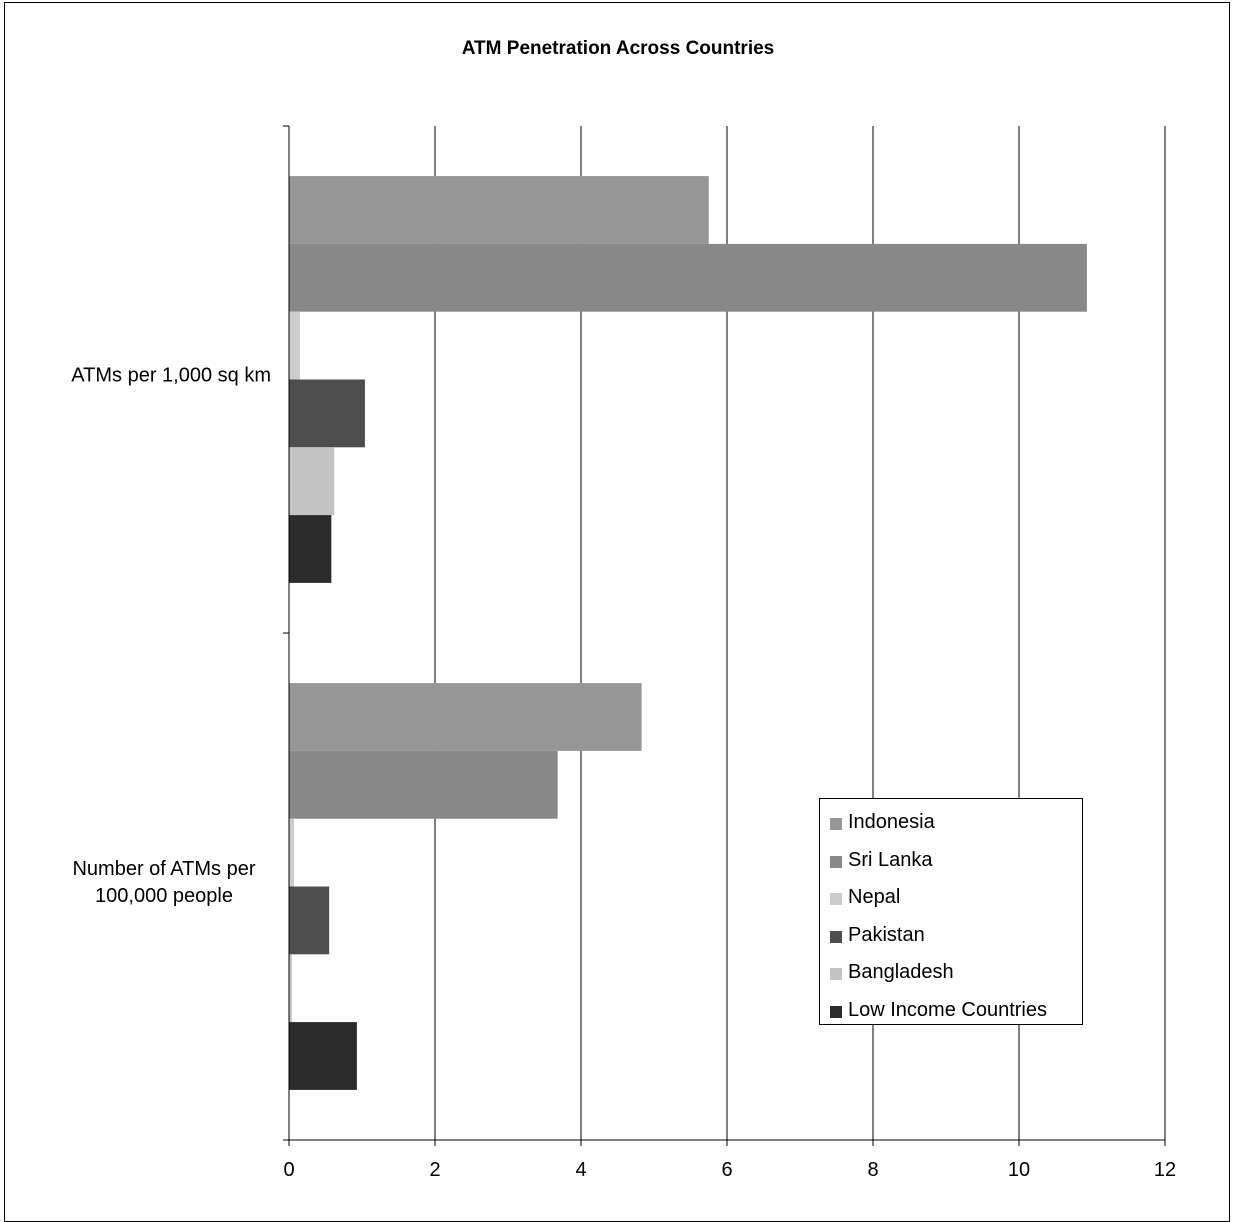 This screenshot has height=1222, width=1236. Describe the element at coordinates (886, 934) in the screenshot. I see `legend-label: Pakistan` at that location.